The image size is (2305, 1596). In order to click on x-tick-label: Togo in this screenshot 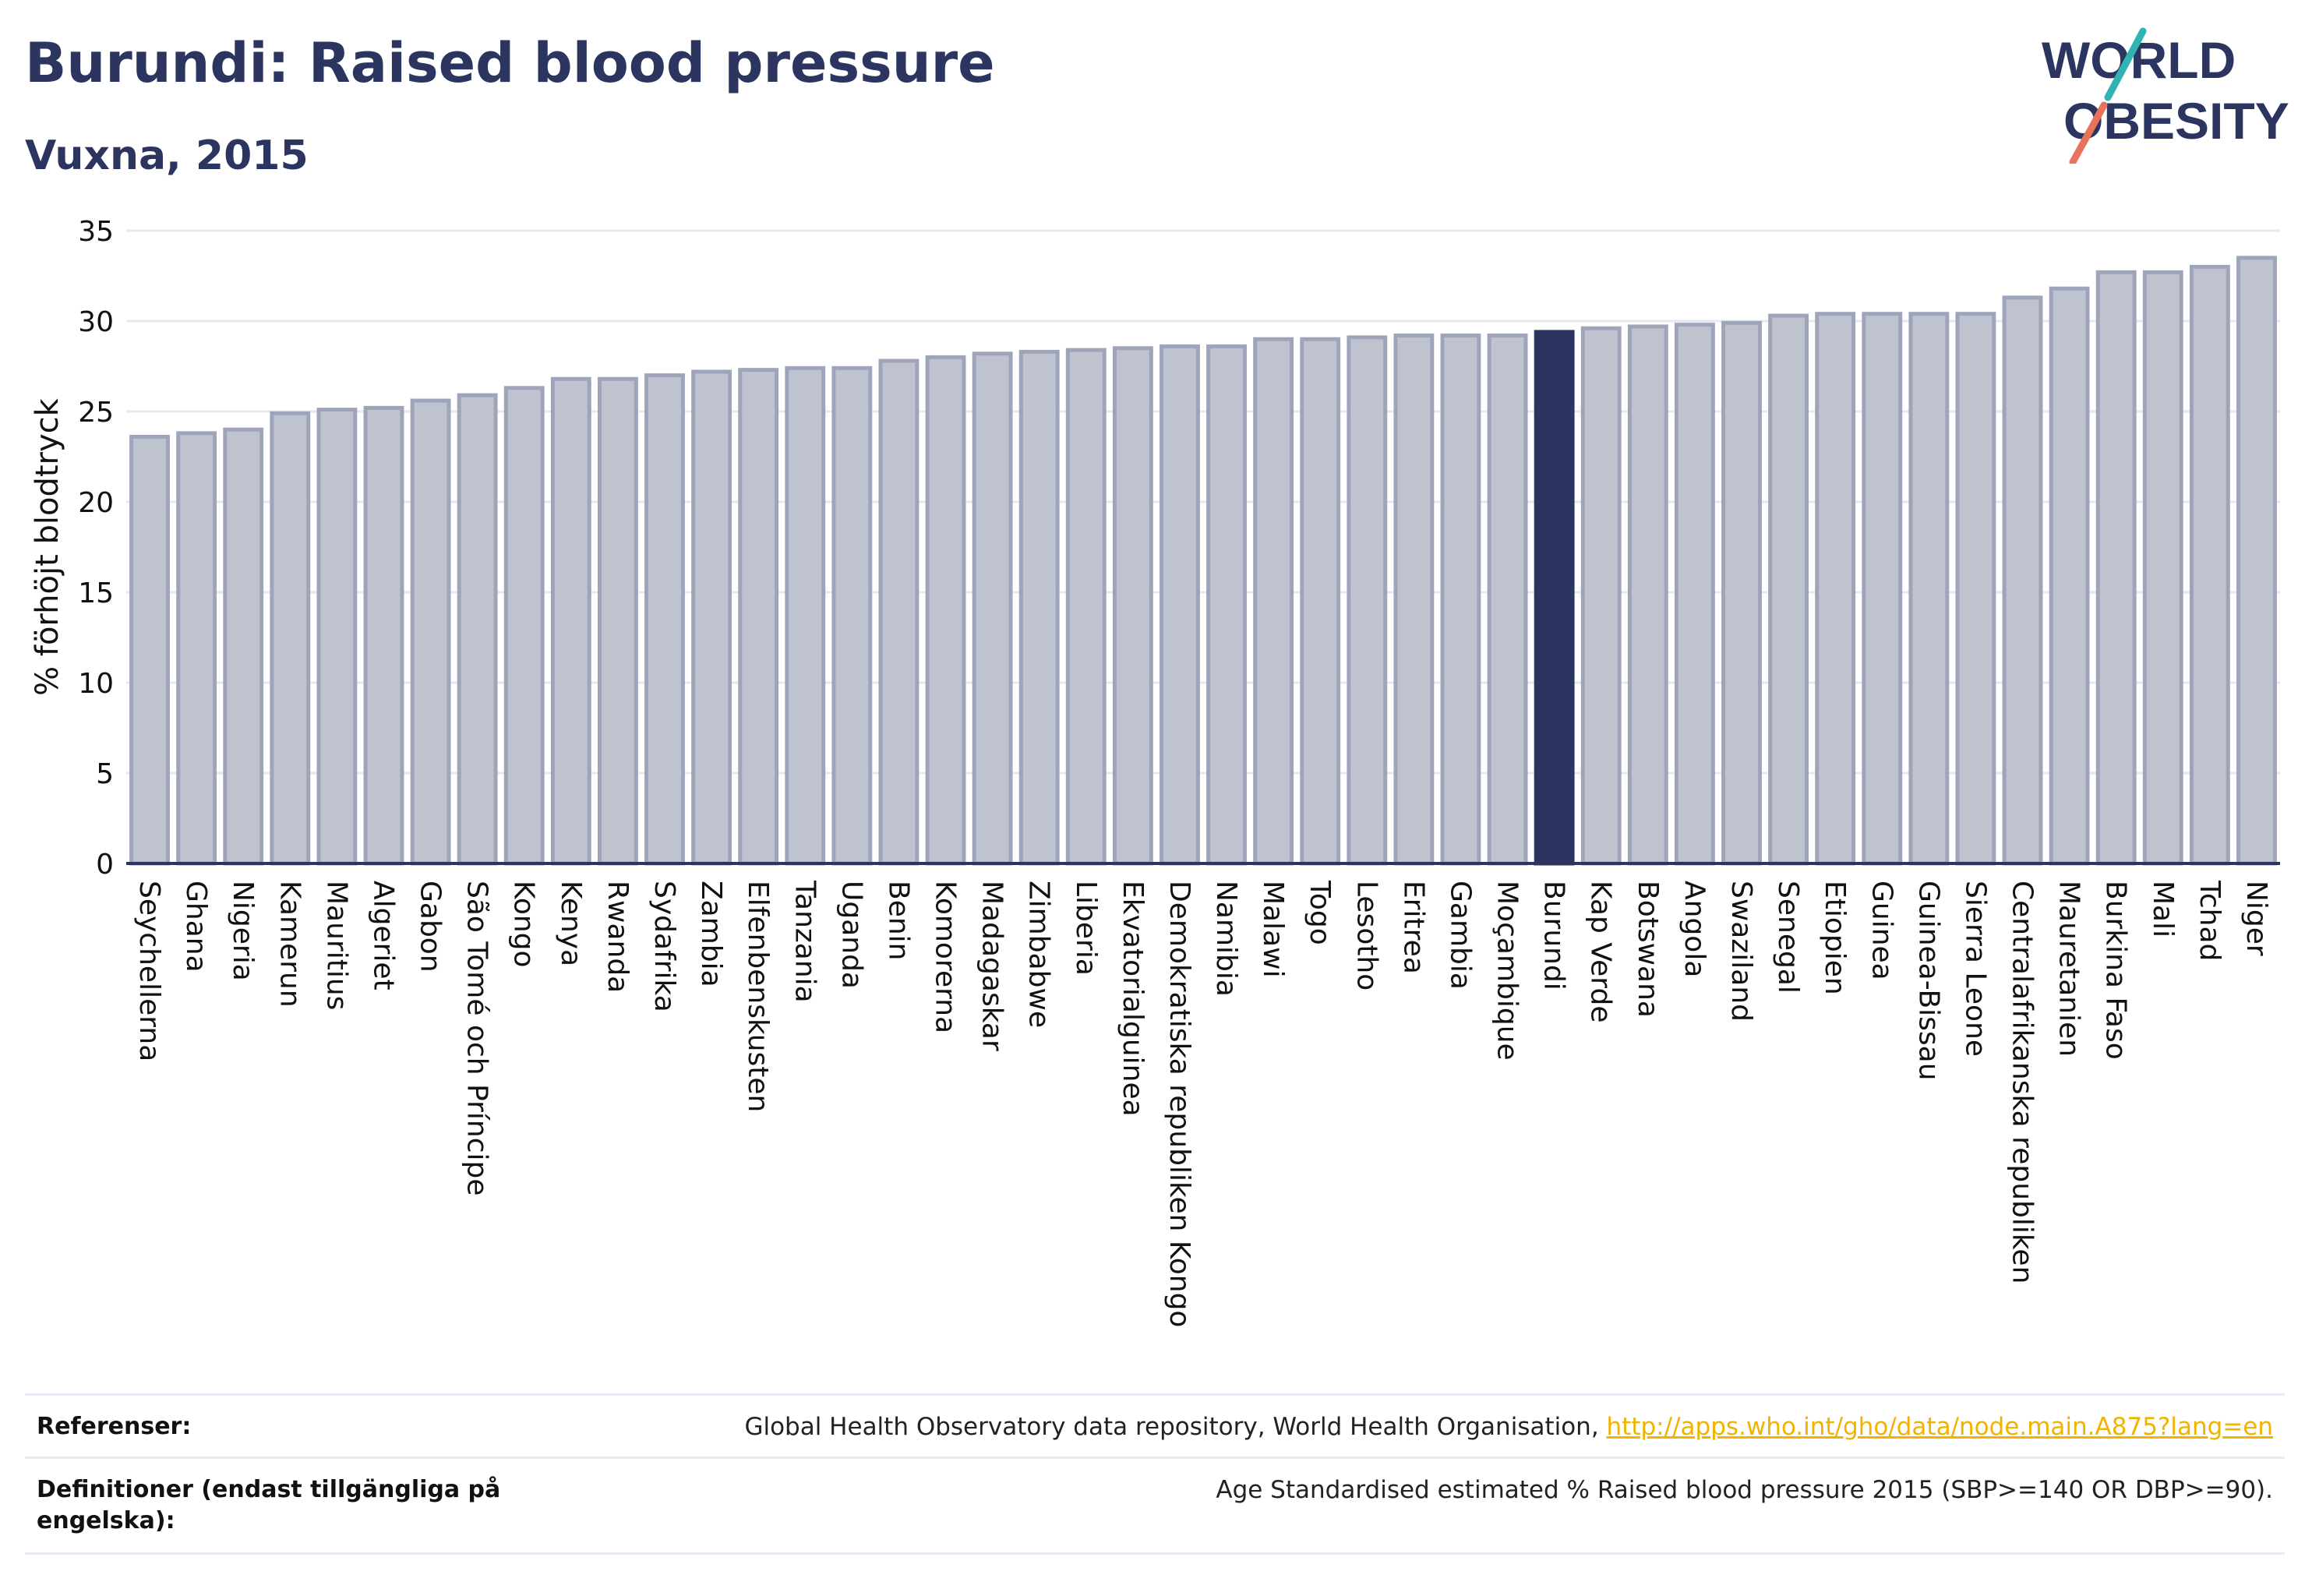, I will do `click(1320, 912)`.